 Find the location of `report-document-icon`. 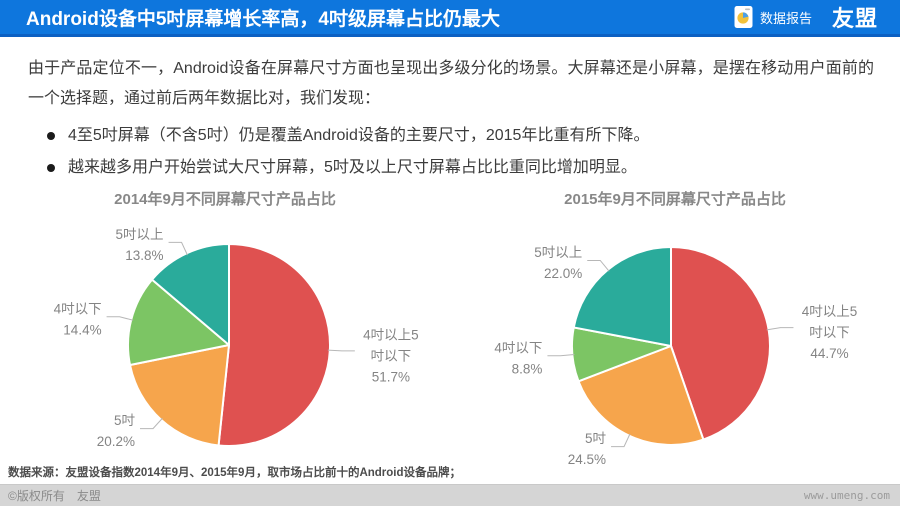

report-document-icon is located at coordinates (743, 17).